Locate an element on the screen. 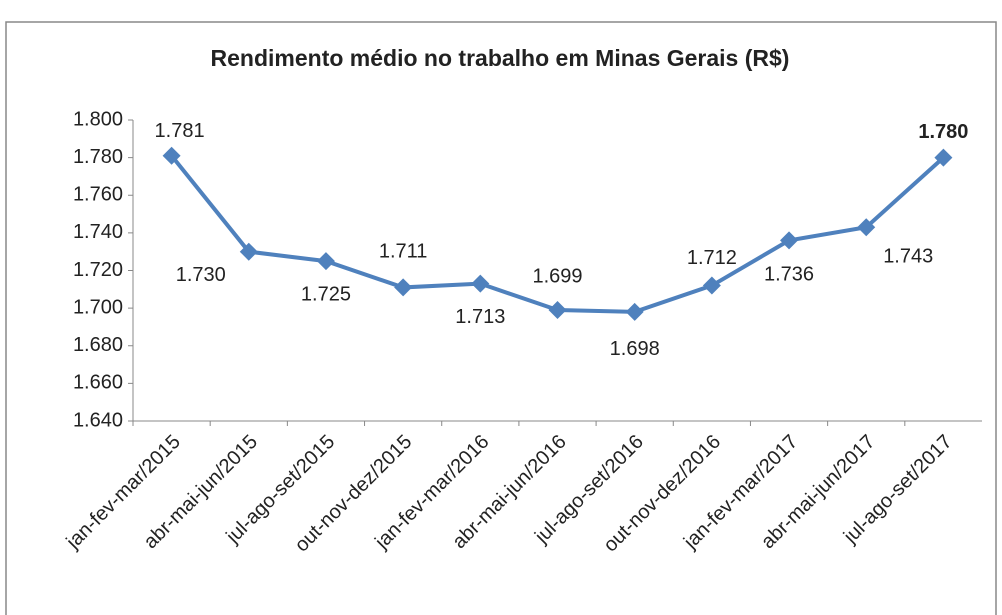  data-label: 1.699 is located at coordinates (557, 276).